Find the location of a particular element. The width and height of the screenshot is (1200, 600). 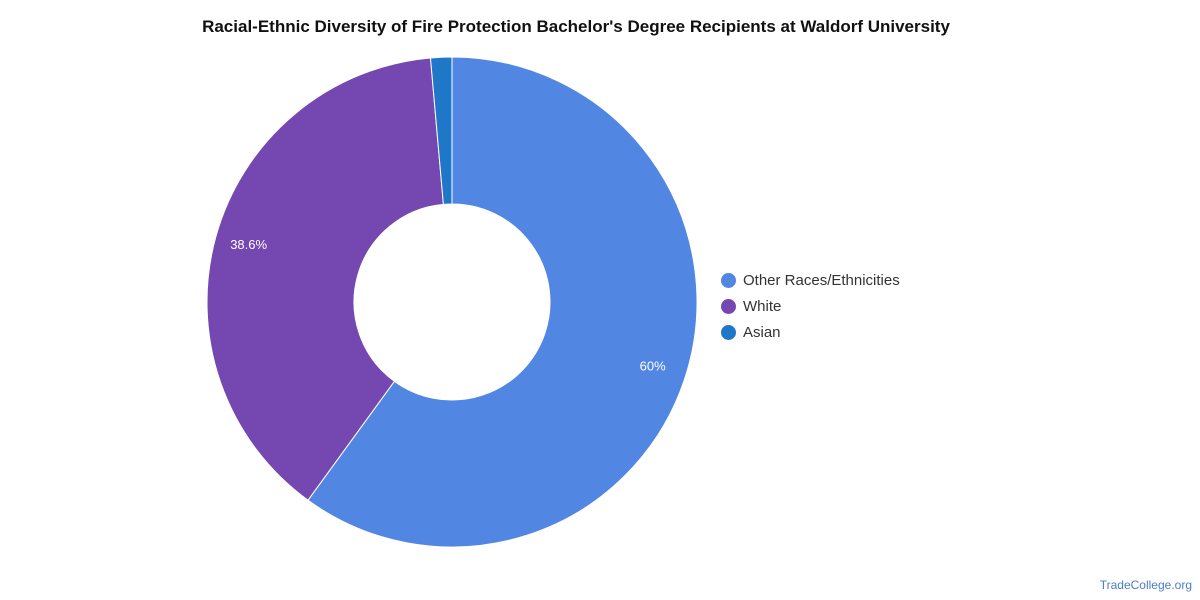

legend-item: Asian is located at coordinates (810, 332).